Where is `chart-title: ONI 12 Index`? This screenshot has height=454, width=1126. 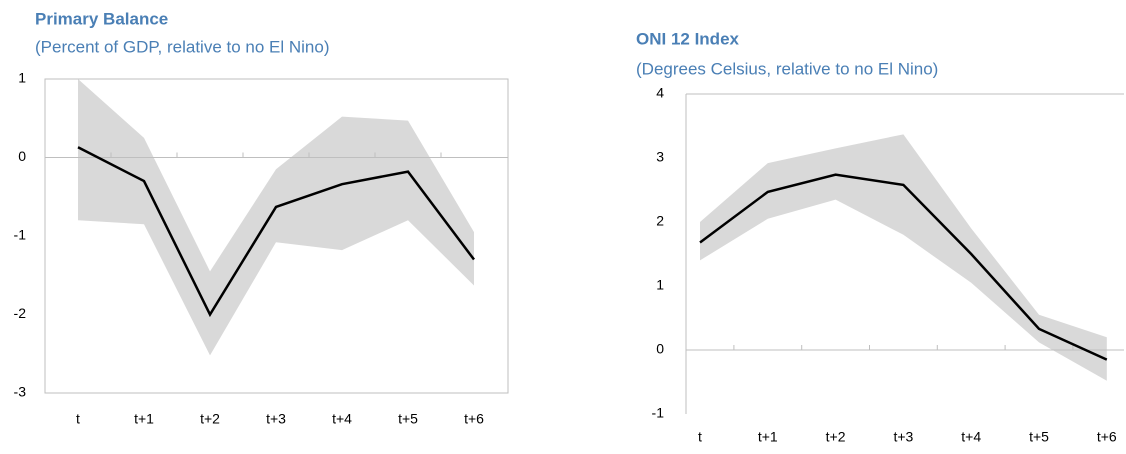
chart-title: ONI 12 Index is located at coordinates (688, 38).